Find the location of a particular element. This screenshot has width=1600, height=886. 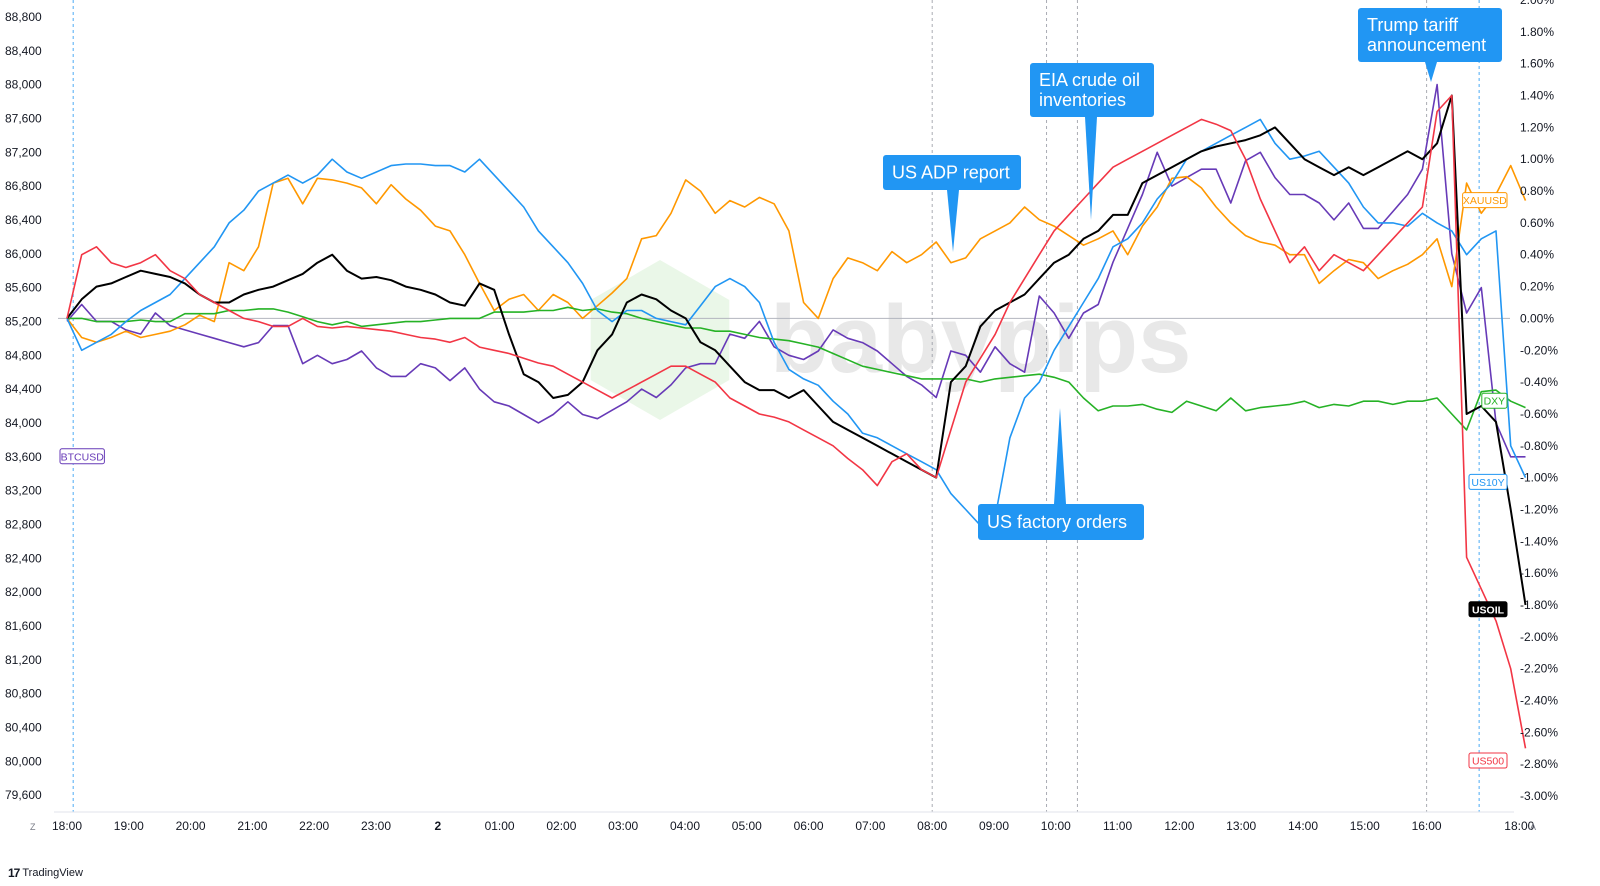

time-axis-tick: 13:00 is located at coordinates (1241, 826).